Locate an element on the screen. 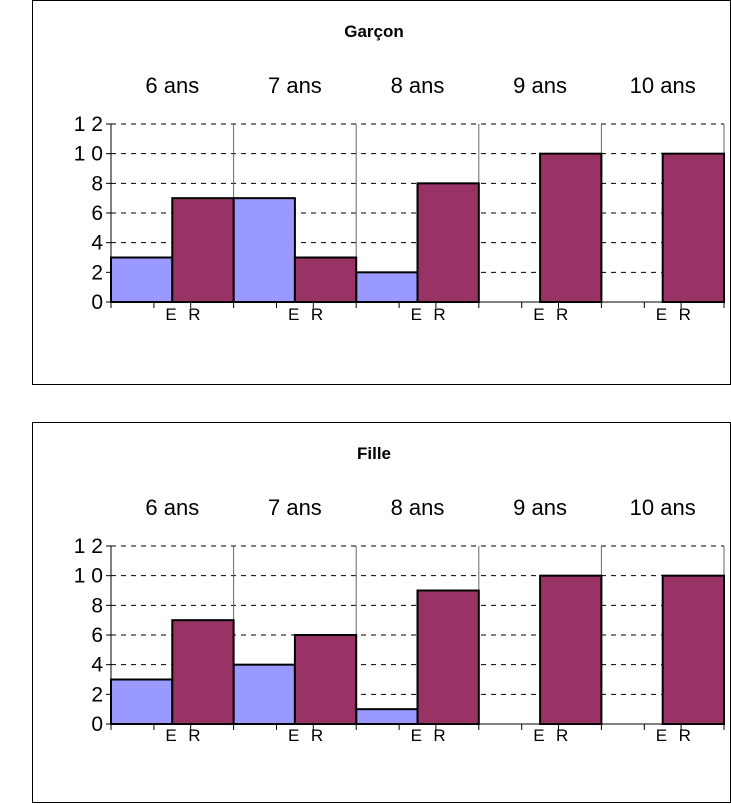 This screenshot has height=804, width=731. garcon-category-label: 9 ans is located at coordinates (540, 85).